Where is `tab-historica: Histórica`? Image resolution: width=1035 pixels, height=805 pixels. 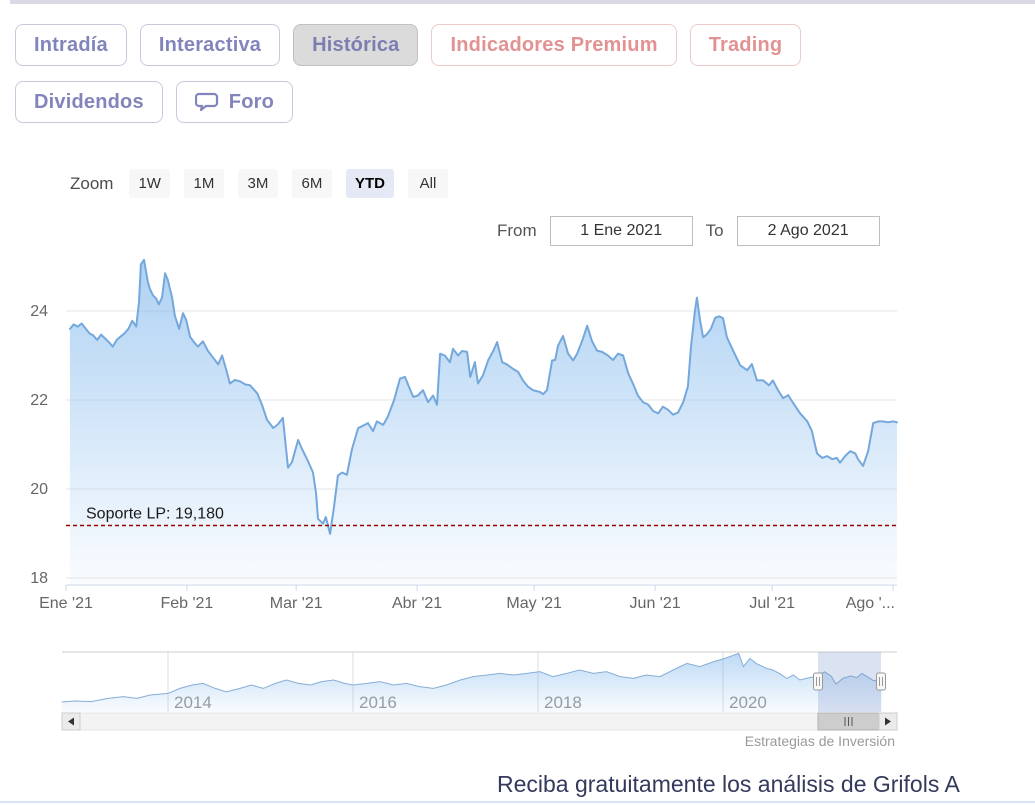 tab-historica: Histórica is located at coordinates (356, 45).